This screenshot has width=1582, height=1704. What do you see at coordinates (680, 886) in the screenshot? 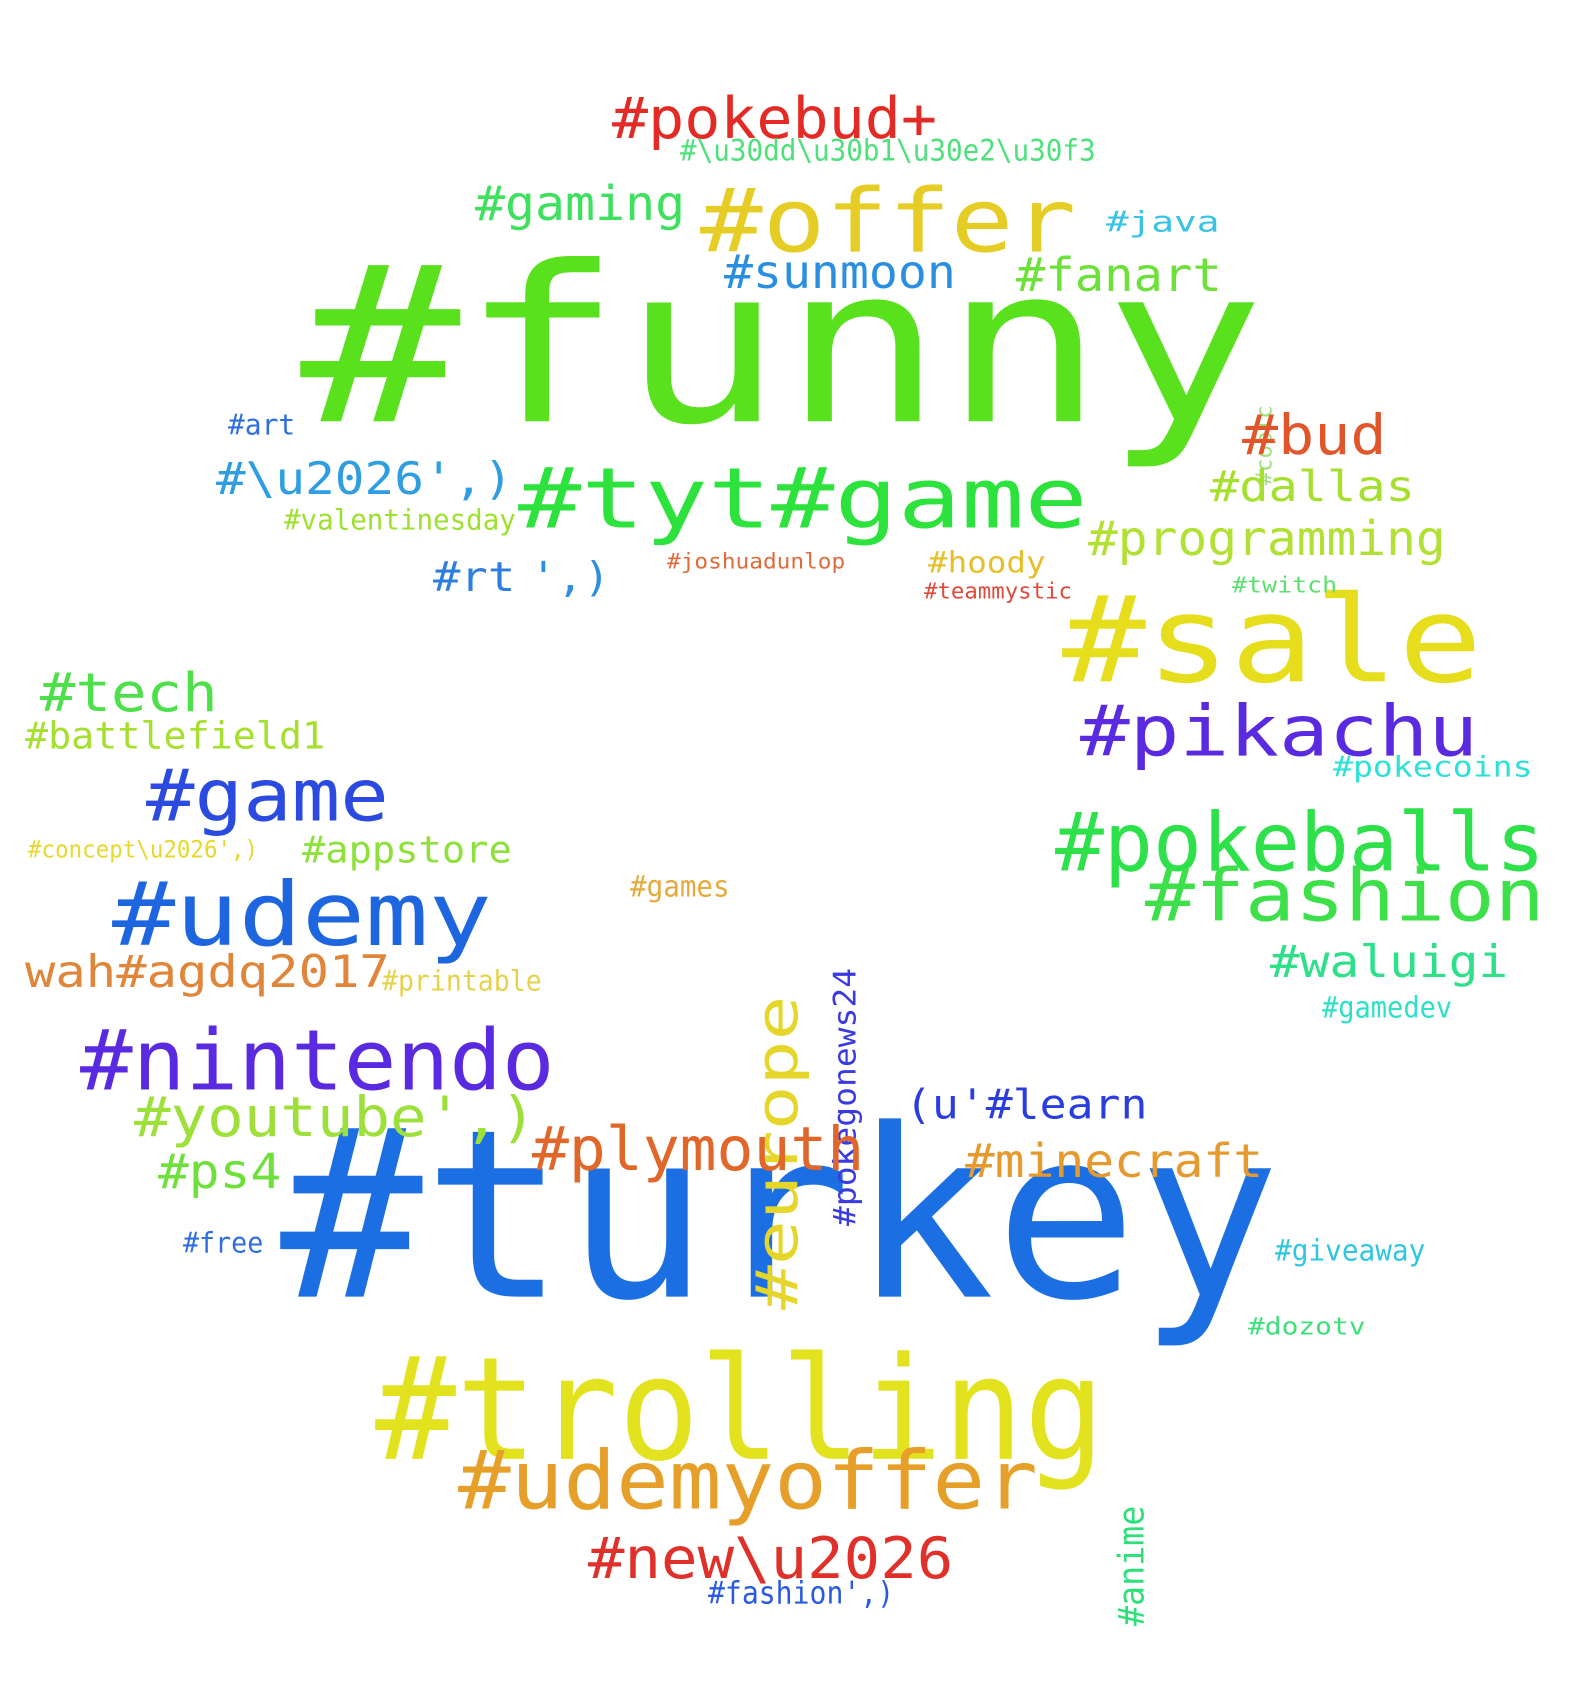
I see `word-games: #games` at bounding box center [680, 886].